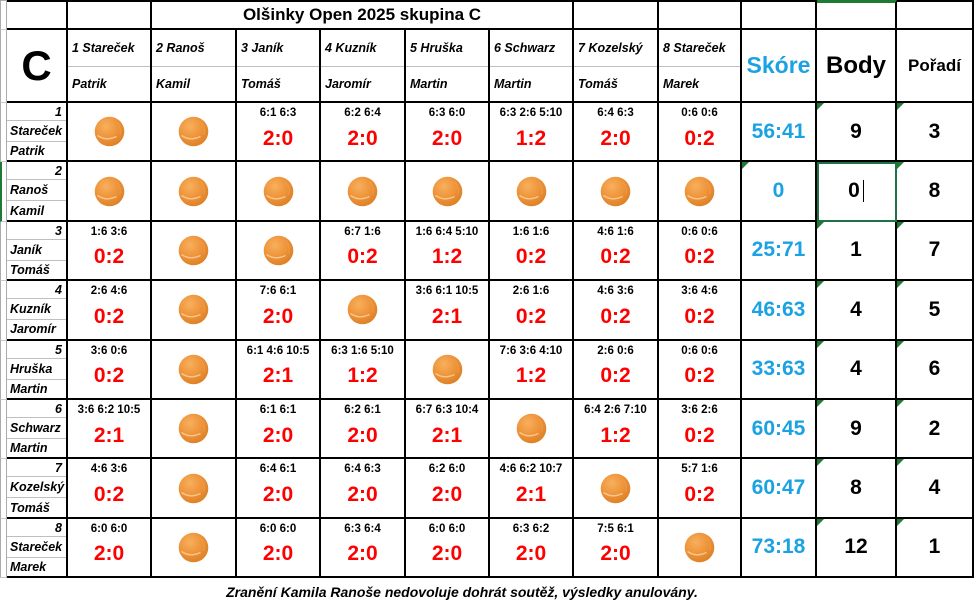 Image resolution: width=976 pixels, height=605 pixels. I want to click on match-cell: 5:7 1:6 0:2, so click(700, 489).